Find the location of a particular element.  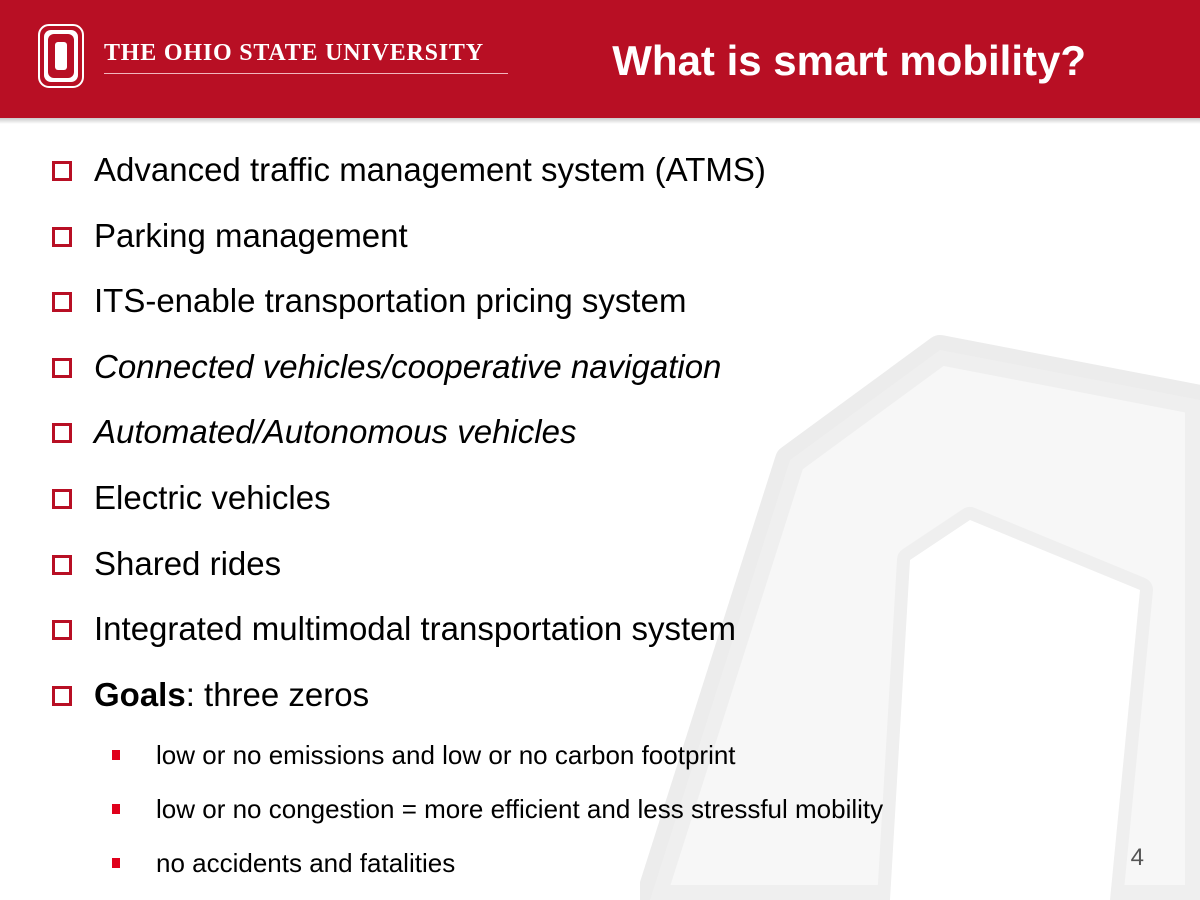

bullet-text: ITS-enable transportation pricing system is located at coordinates (390, 300).